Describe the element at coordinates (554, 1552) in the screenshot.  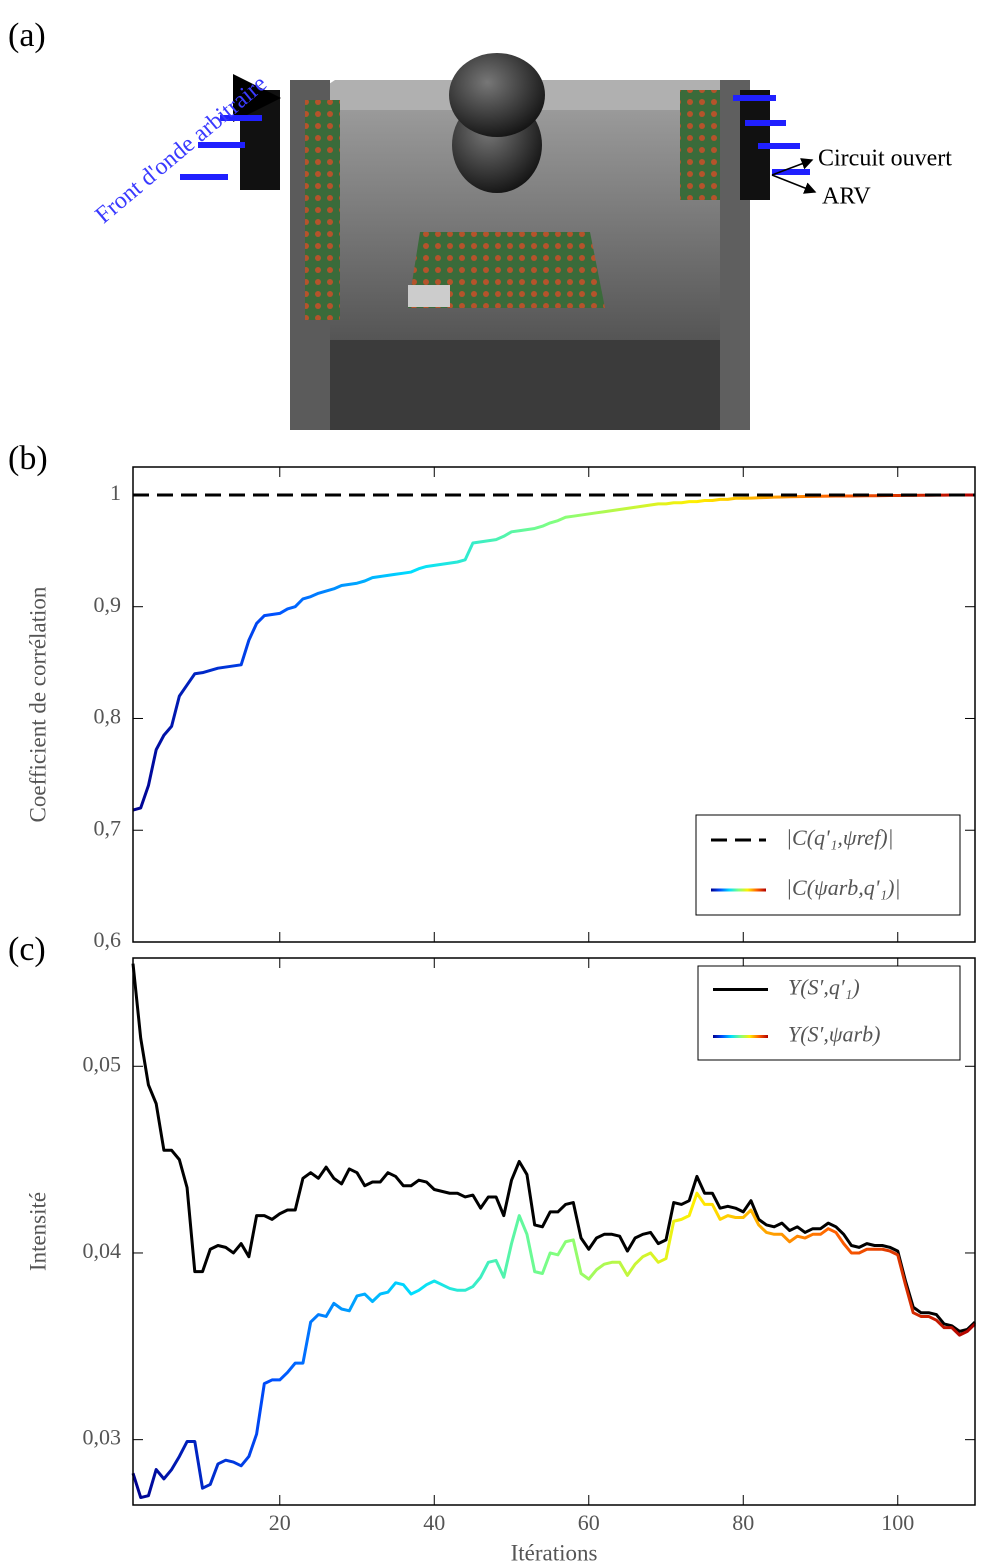
I see `x-axis-label: Itérations` at that location.